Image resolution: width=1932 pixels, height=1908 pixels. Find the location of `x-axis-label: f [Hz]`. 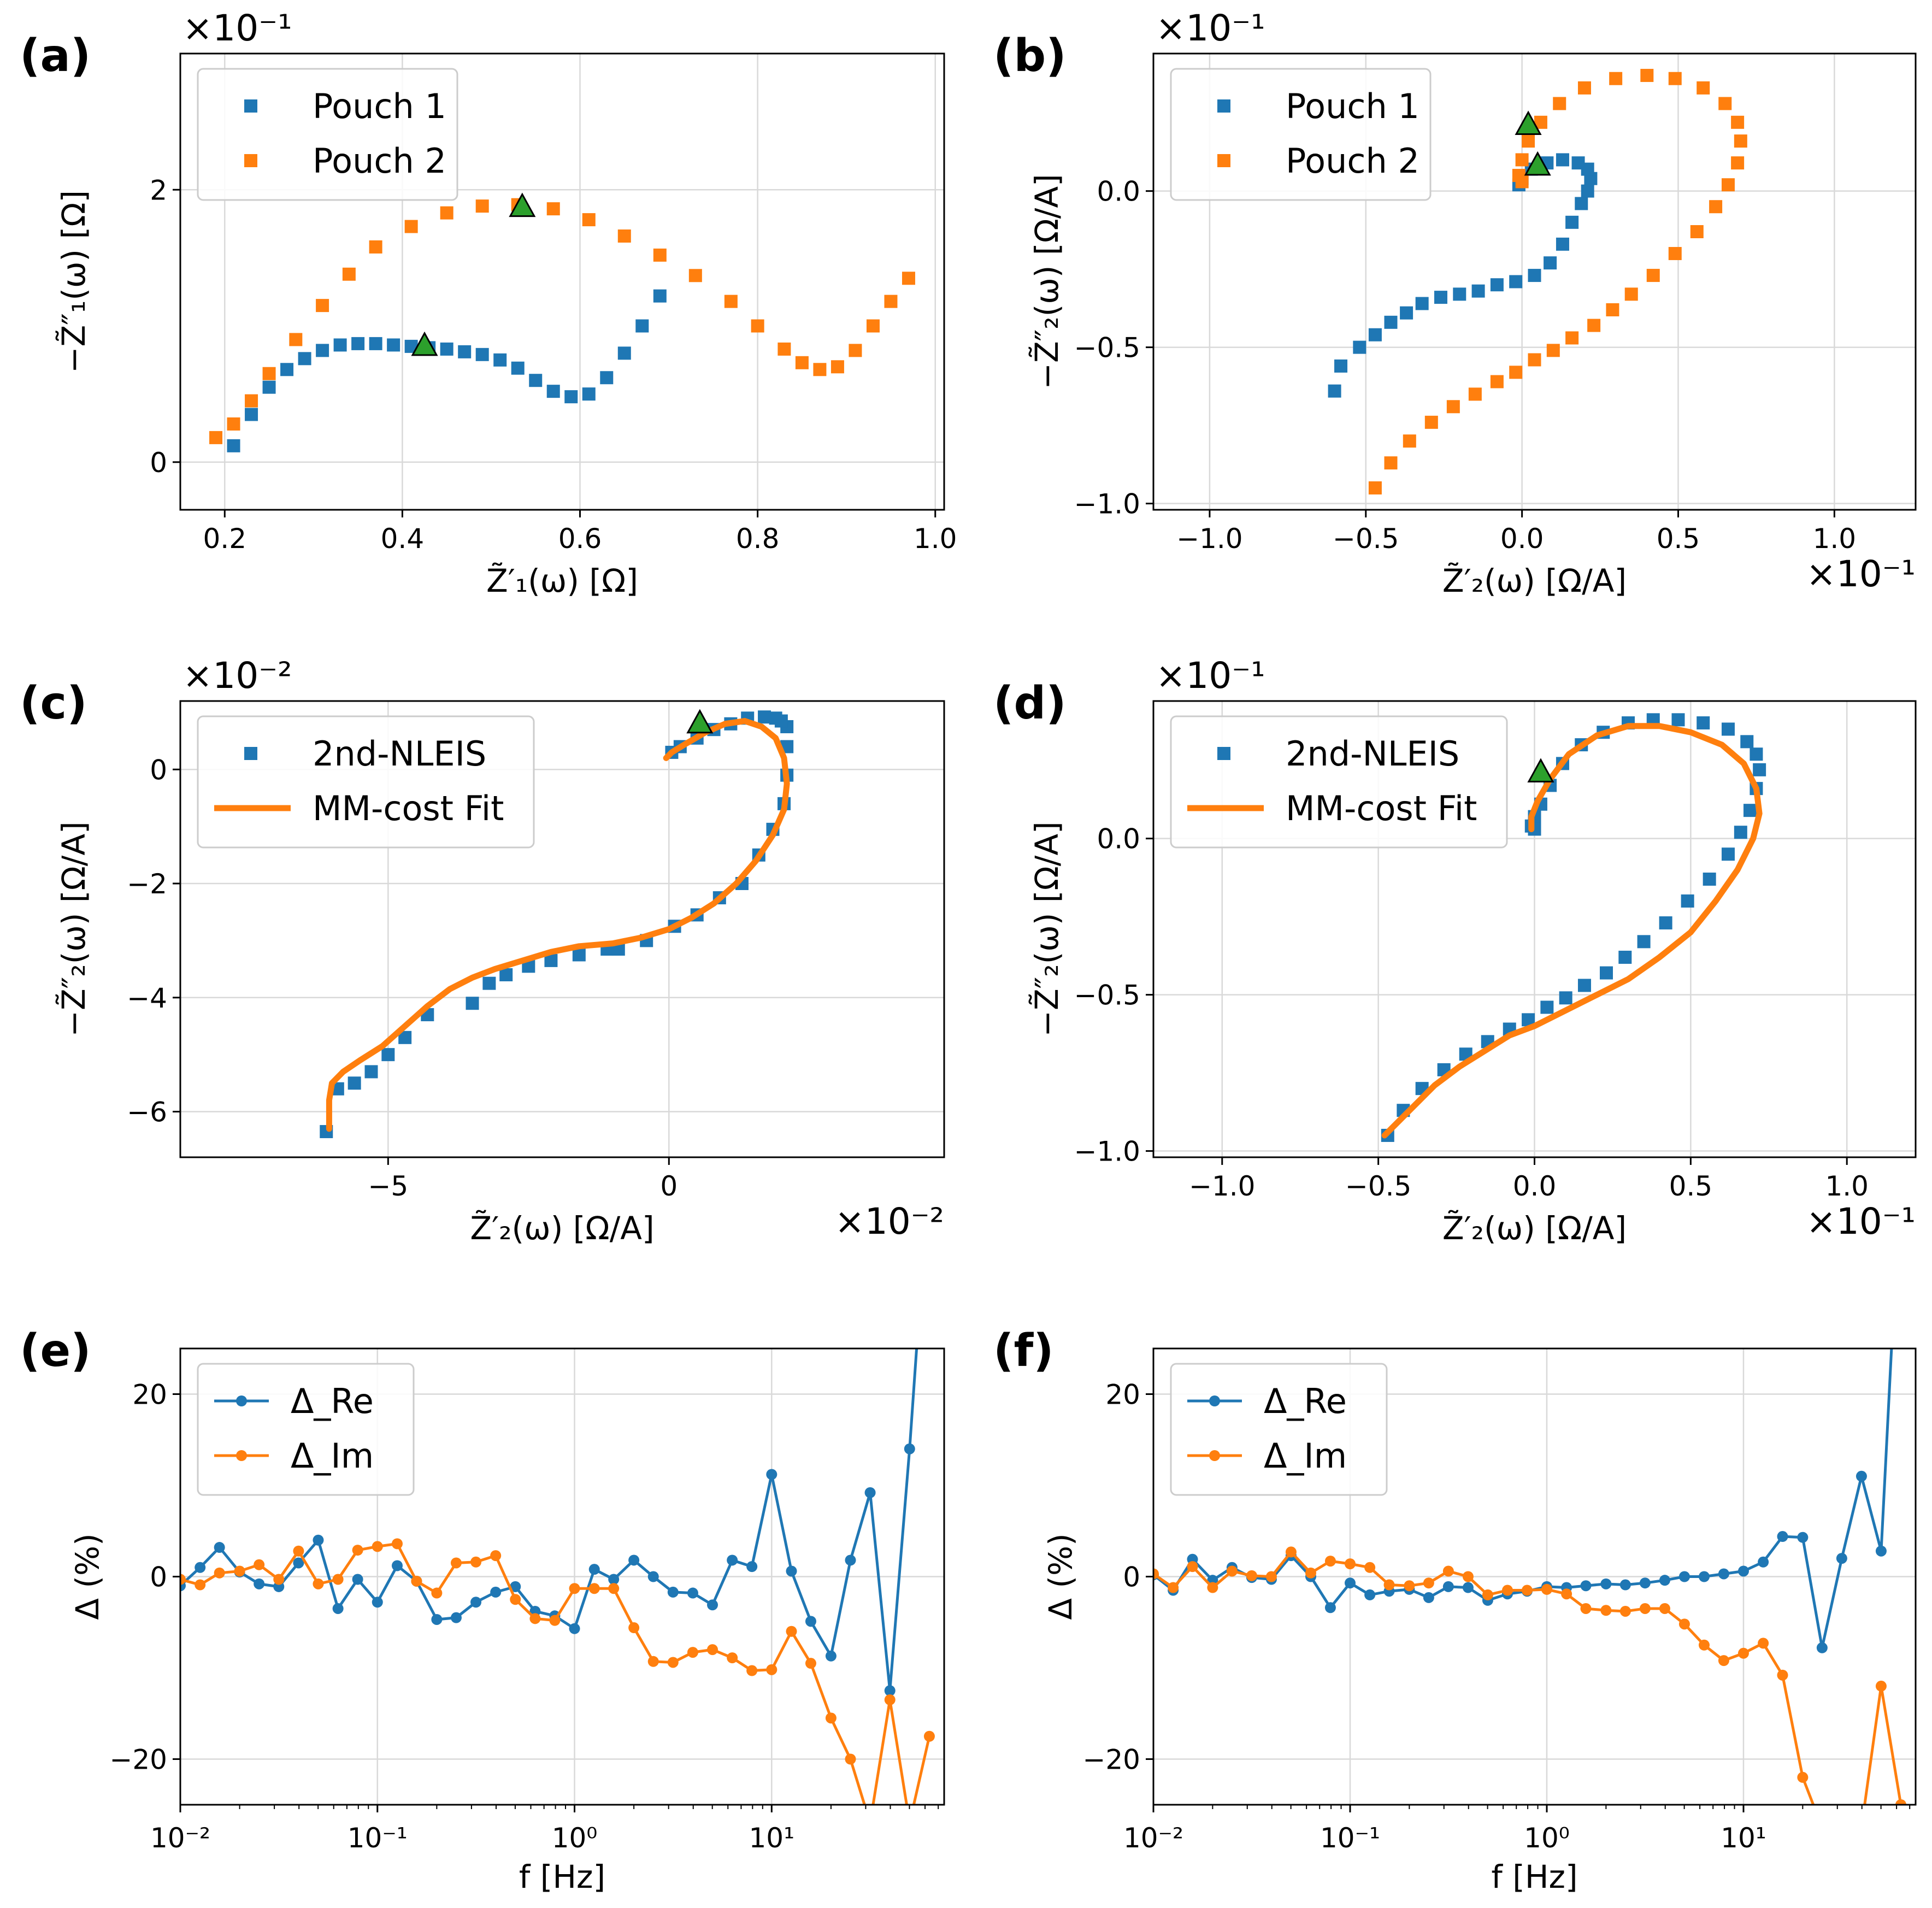

x-axis-label: f [Hz] is located at coordinates (562, 1876).